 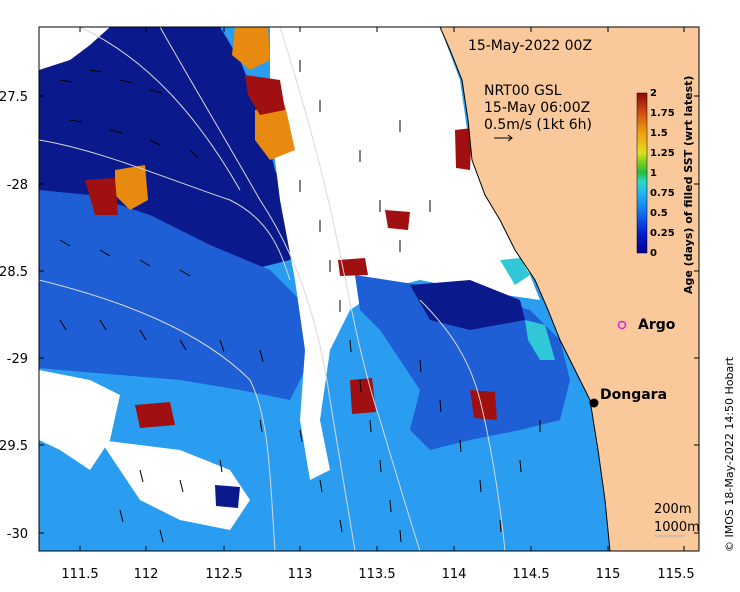 I want to click on lon-tick: 112.5, so click(x=223, y=574).